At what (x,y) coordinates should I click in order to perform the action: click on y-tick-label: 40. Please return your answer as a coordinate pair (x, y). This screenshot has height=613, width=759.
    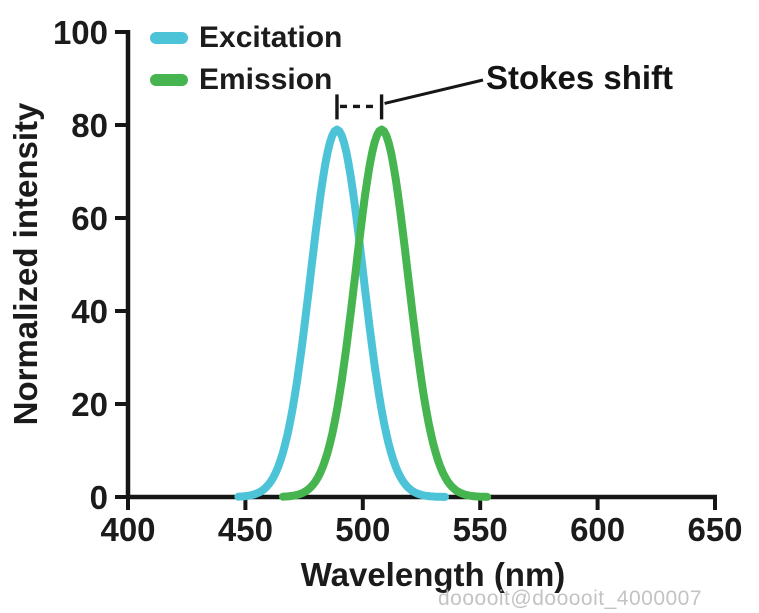
    Looking at the image, I should click on (89, 311).